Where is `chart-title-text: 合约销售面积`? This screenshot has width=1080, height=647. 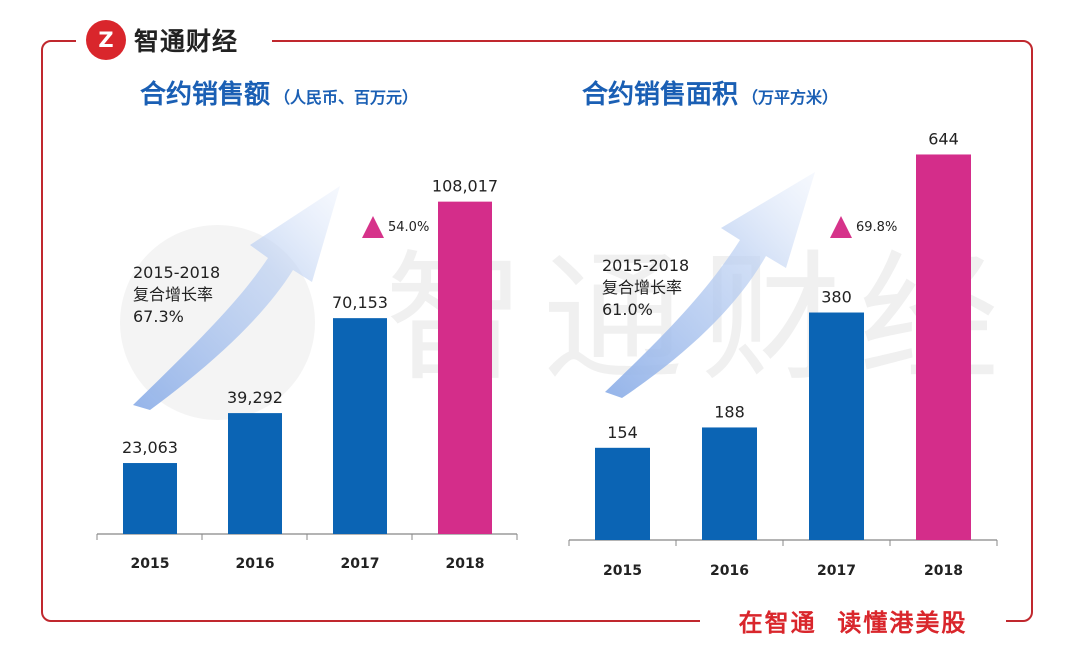 chart-title-text: 合约销售面积 is located at coordinates (660, 95).